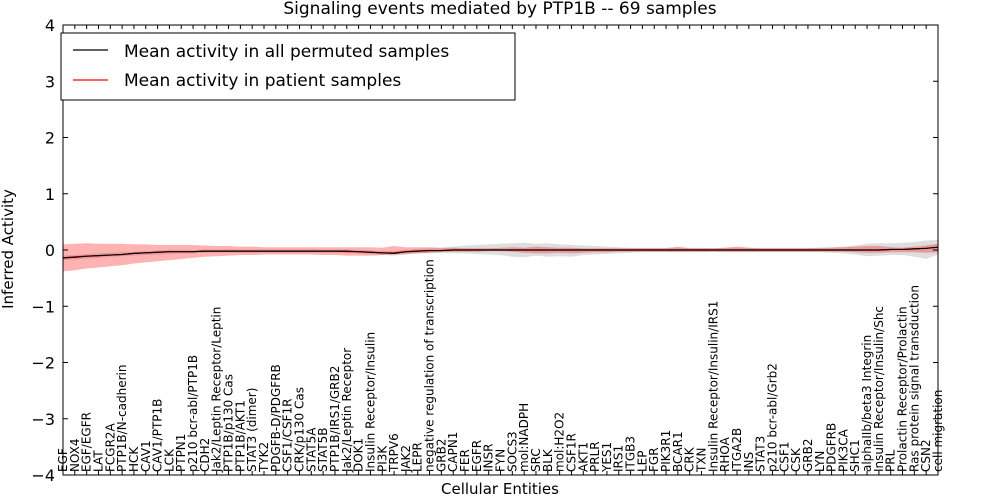  Describe the element at coordinates (288, 435) in the screenshot. I see `x-tick-label: CSF1/CSF1R` at that location.